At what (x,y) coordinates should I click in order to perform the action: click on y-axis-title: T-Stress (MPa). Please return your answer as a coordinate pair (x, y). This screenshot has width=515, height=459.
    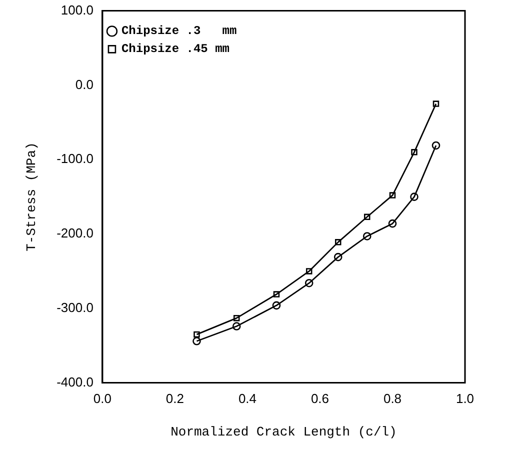
    Looking at the image, I should click on (32, 197).